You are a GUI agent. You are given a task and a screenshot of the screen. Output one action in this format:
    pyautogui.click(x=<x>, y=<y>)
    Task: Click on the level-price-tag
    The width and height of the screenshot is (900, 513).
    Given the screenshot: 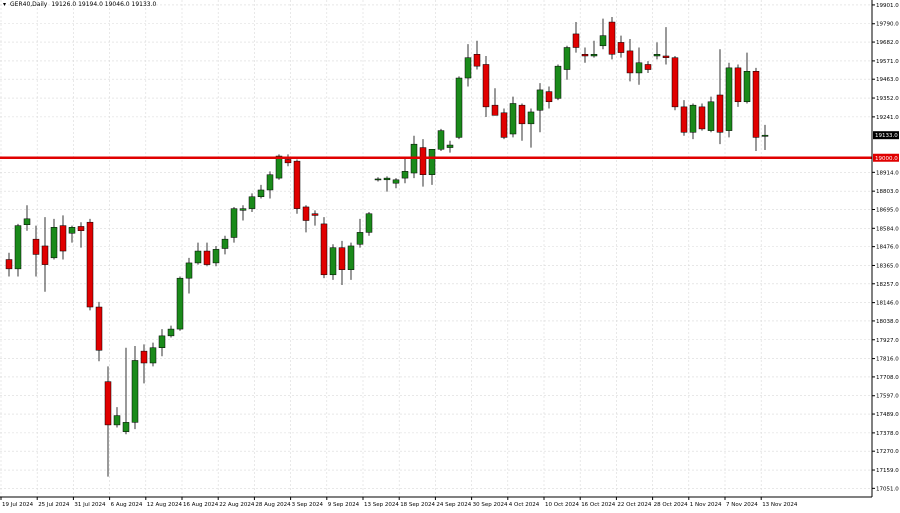 What is the action you would take?
    pyautogui.click(x=886, y=157)
    